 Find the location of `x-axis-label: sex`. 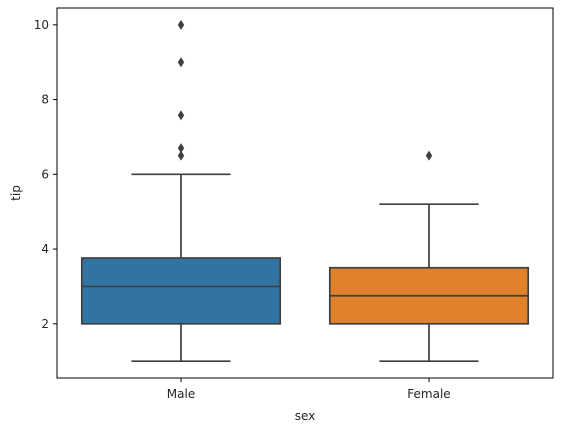

x-axis-label: sex is located at coordinates (305, 416).